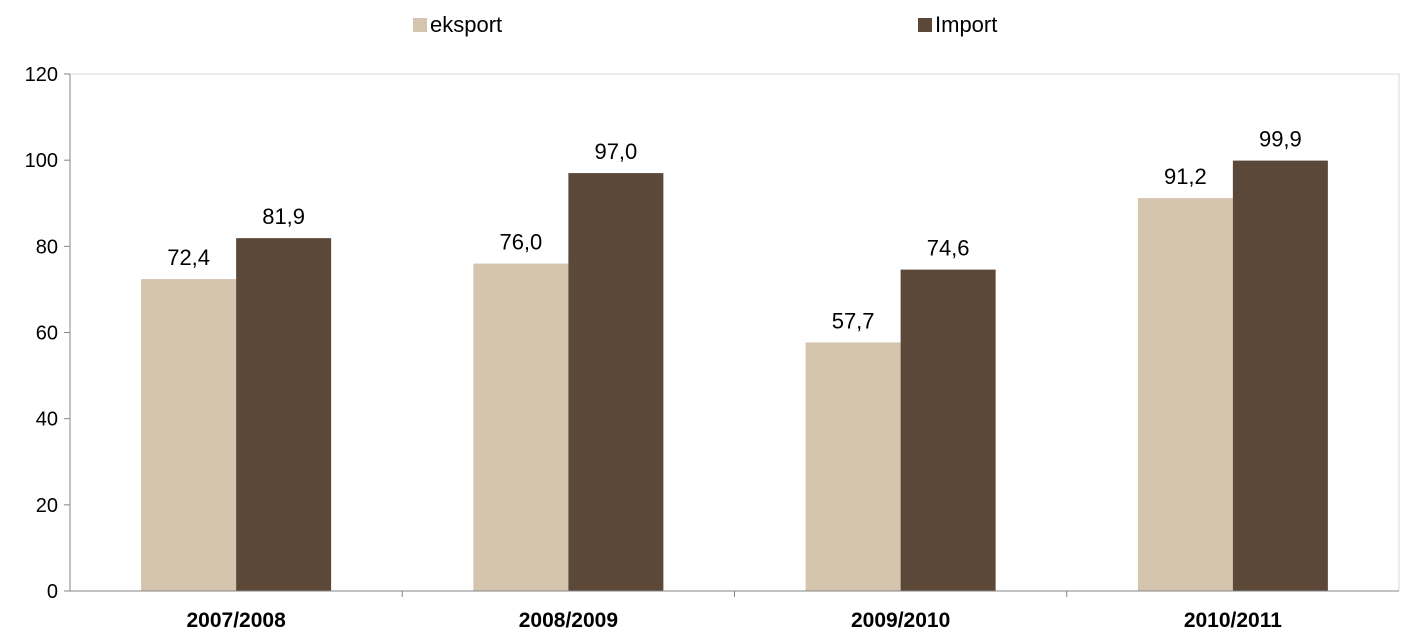  I want to click on y-axis: 0 20 40 60 80 100 120, so click(48, 333).